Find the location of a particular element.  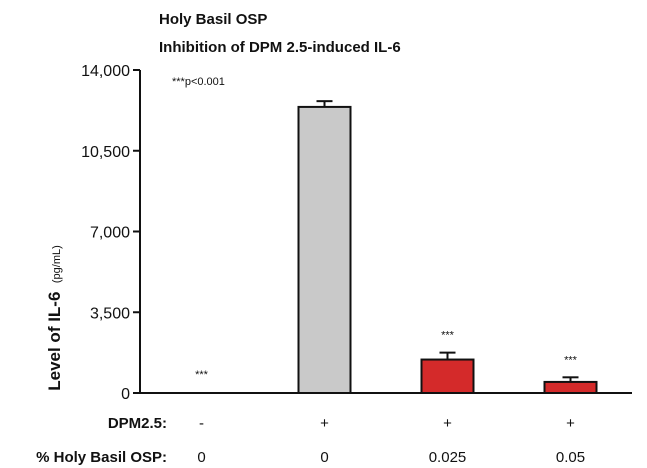

y-tick-label: 3,500 is located at coordinates (110, 313).